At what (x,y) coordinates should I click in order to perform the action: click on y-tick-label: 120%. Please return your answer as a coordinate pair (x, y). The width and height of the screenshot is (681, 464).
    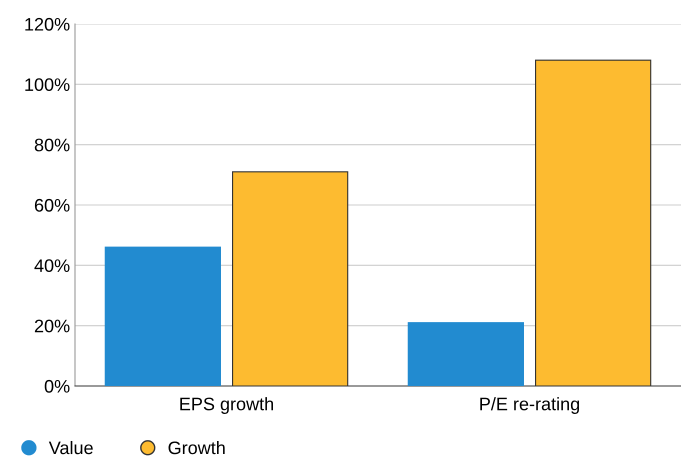
    Looking at the image, I should click on (47, 24).